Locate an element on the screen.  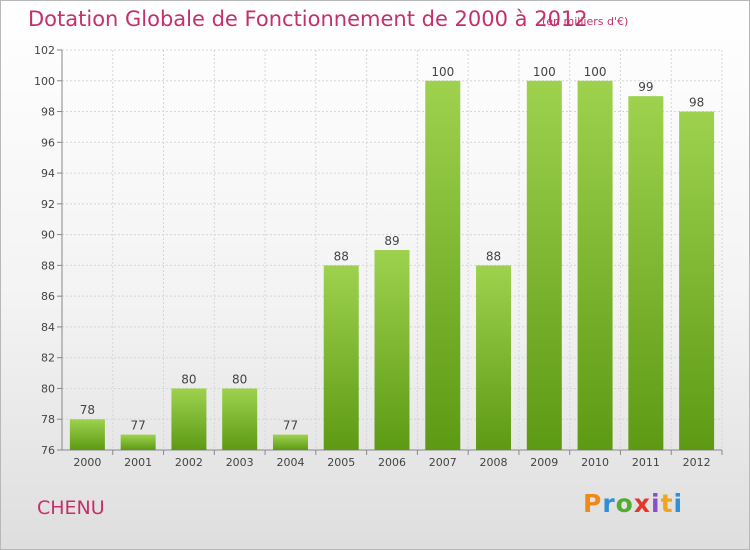
y-tick-label: 90 is located at coordinates (48, 235).